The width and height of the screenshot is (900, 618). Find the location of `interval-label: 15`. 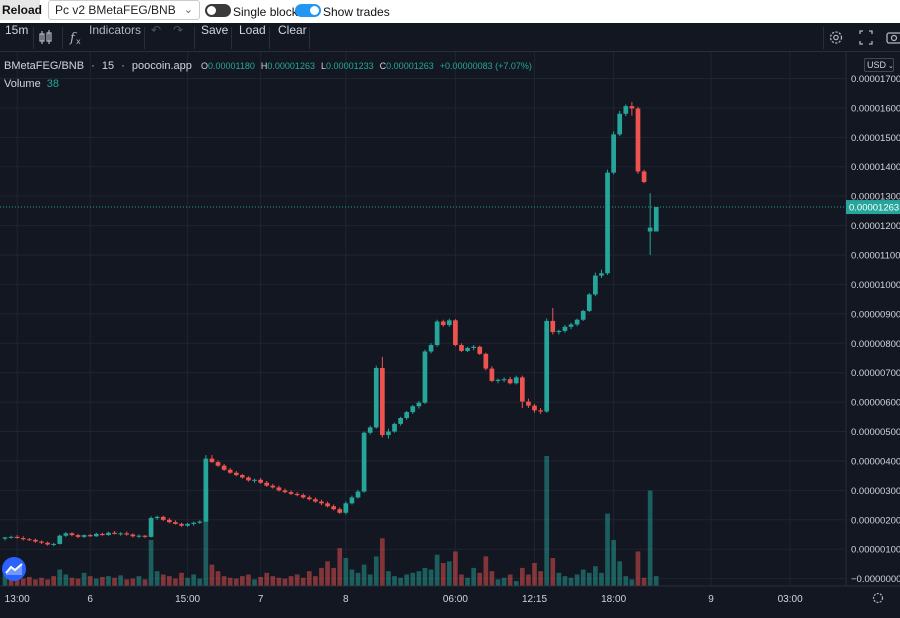

interval-label: 15 is located at coordinates (108, 66).